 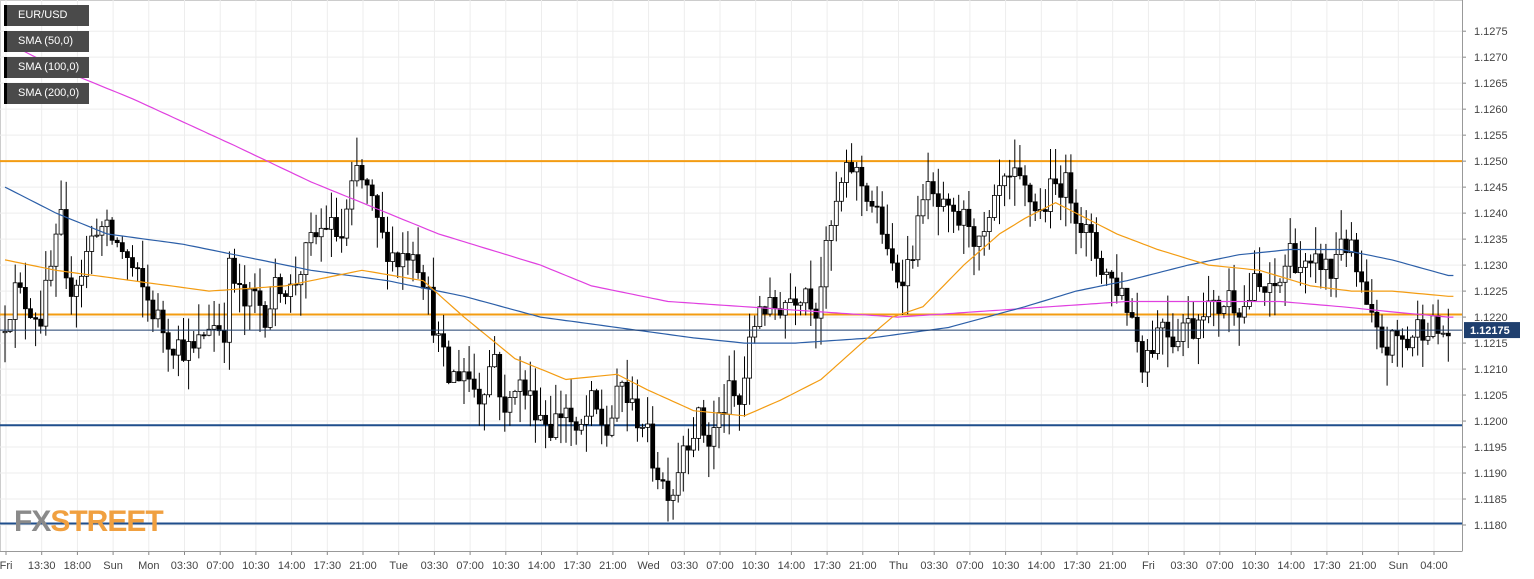 What do you see at coordinates (756, 566) in the screenshot?
I see `x-tick-label: 10:30` at bounding box center [756, 566].